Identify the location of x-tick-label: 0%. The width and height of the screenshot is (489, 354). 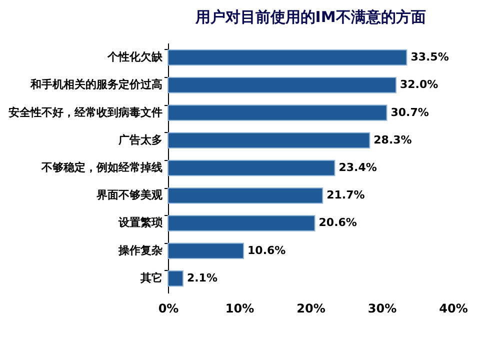
(168, 309).